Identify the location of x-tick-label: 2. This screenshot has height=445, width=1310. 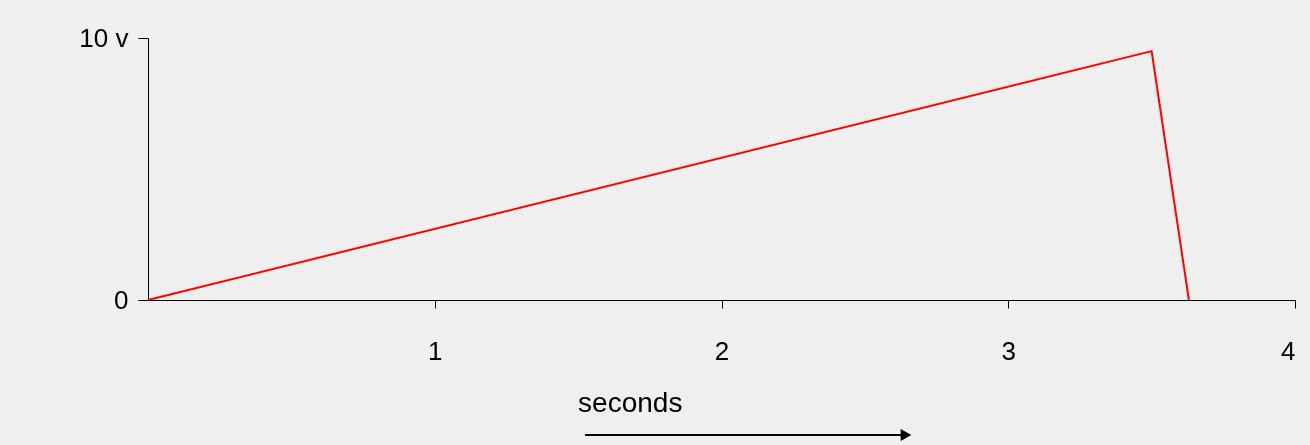
(722, 350).